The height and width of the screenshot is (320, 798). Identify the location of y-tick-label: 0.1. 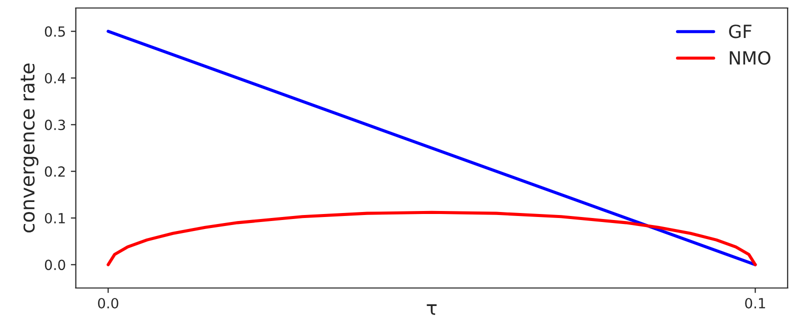
(54, 218).